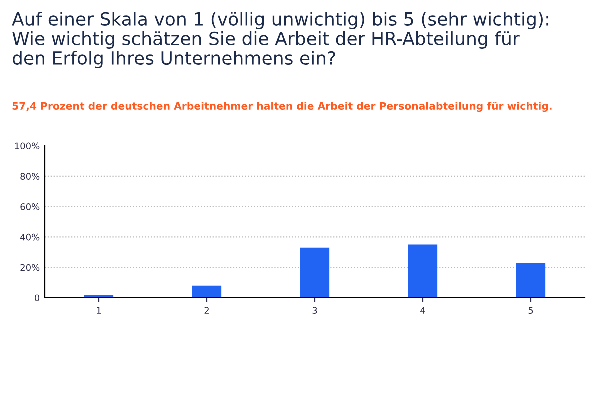  Describe the element at coordinates (37, 298) in the screenshot. I see `y-tick-label: 0` at that location.